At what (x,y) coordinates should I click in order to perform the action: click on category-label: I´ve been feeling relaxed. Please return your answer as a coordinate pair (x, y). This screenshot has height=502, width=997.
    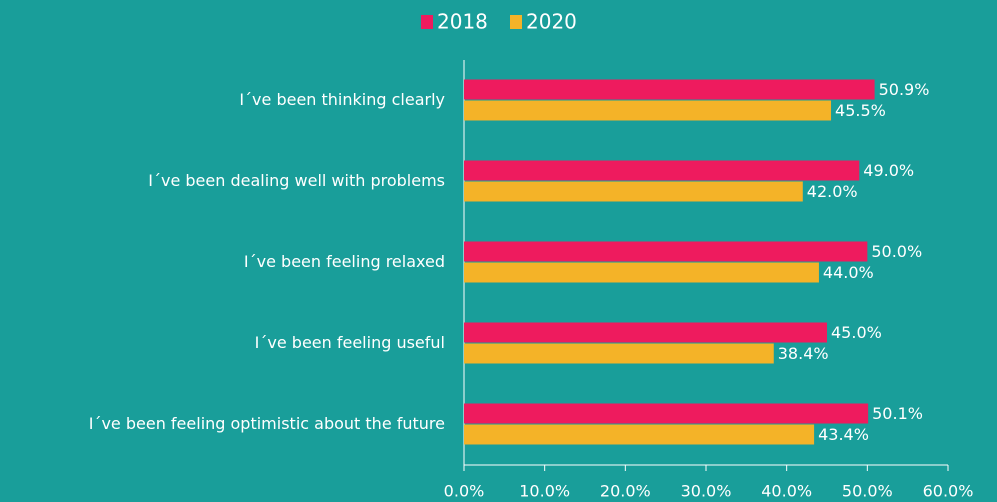
    Looking at the image, I should click on (344, 261).